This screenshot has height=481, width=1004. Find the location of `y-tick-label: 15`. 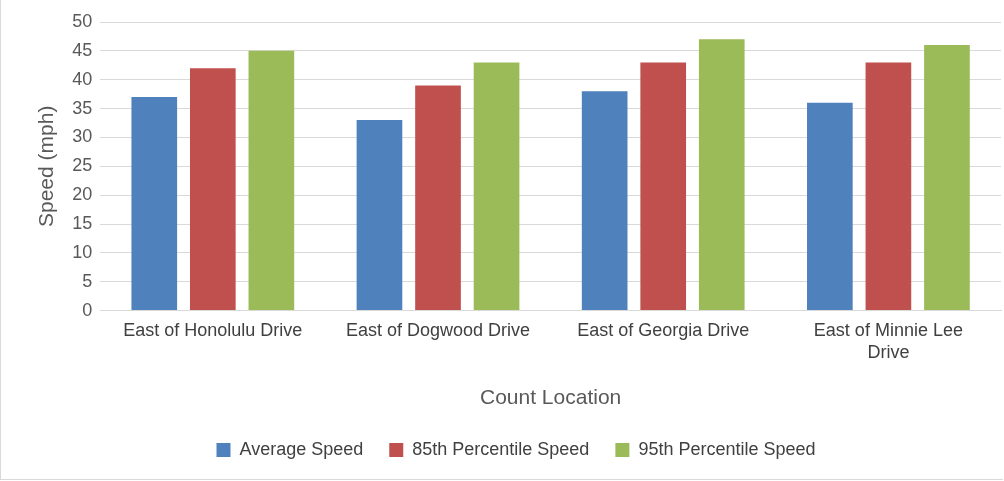

y-tick-label: 15 is located at coordinates (82, 222).